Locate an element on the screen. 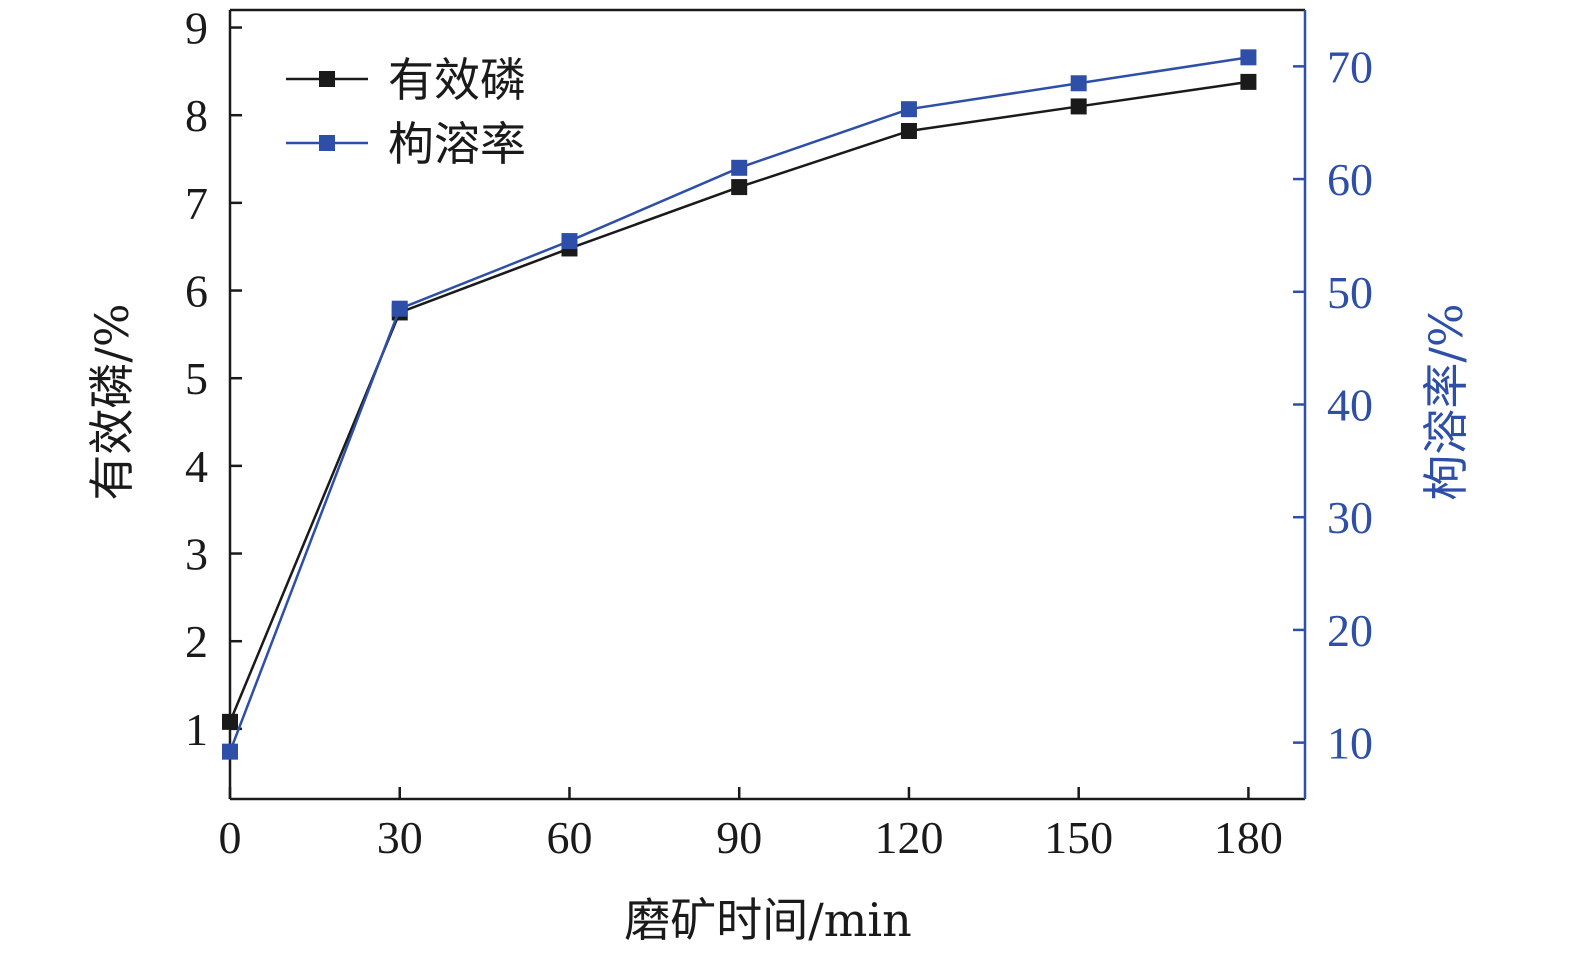 The height and width of the screenshot is (959, 1575). y-left-tick-label: 4 is located at coordinates (196, 466).